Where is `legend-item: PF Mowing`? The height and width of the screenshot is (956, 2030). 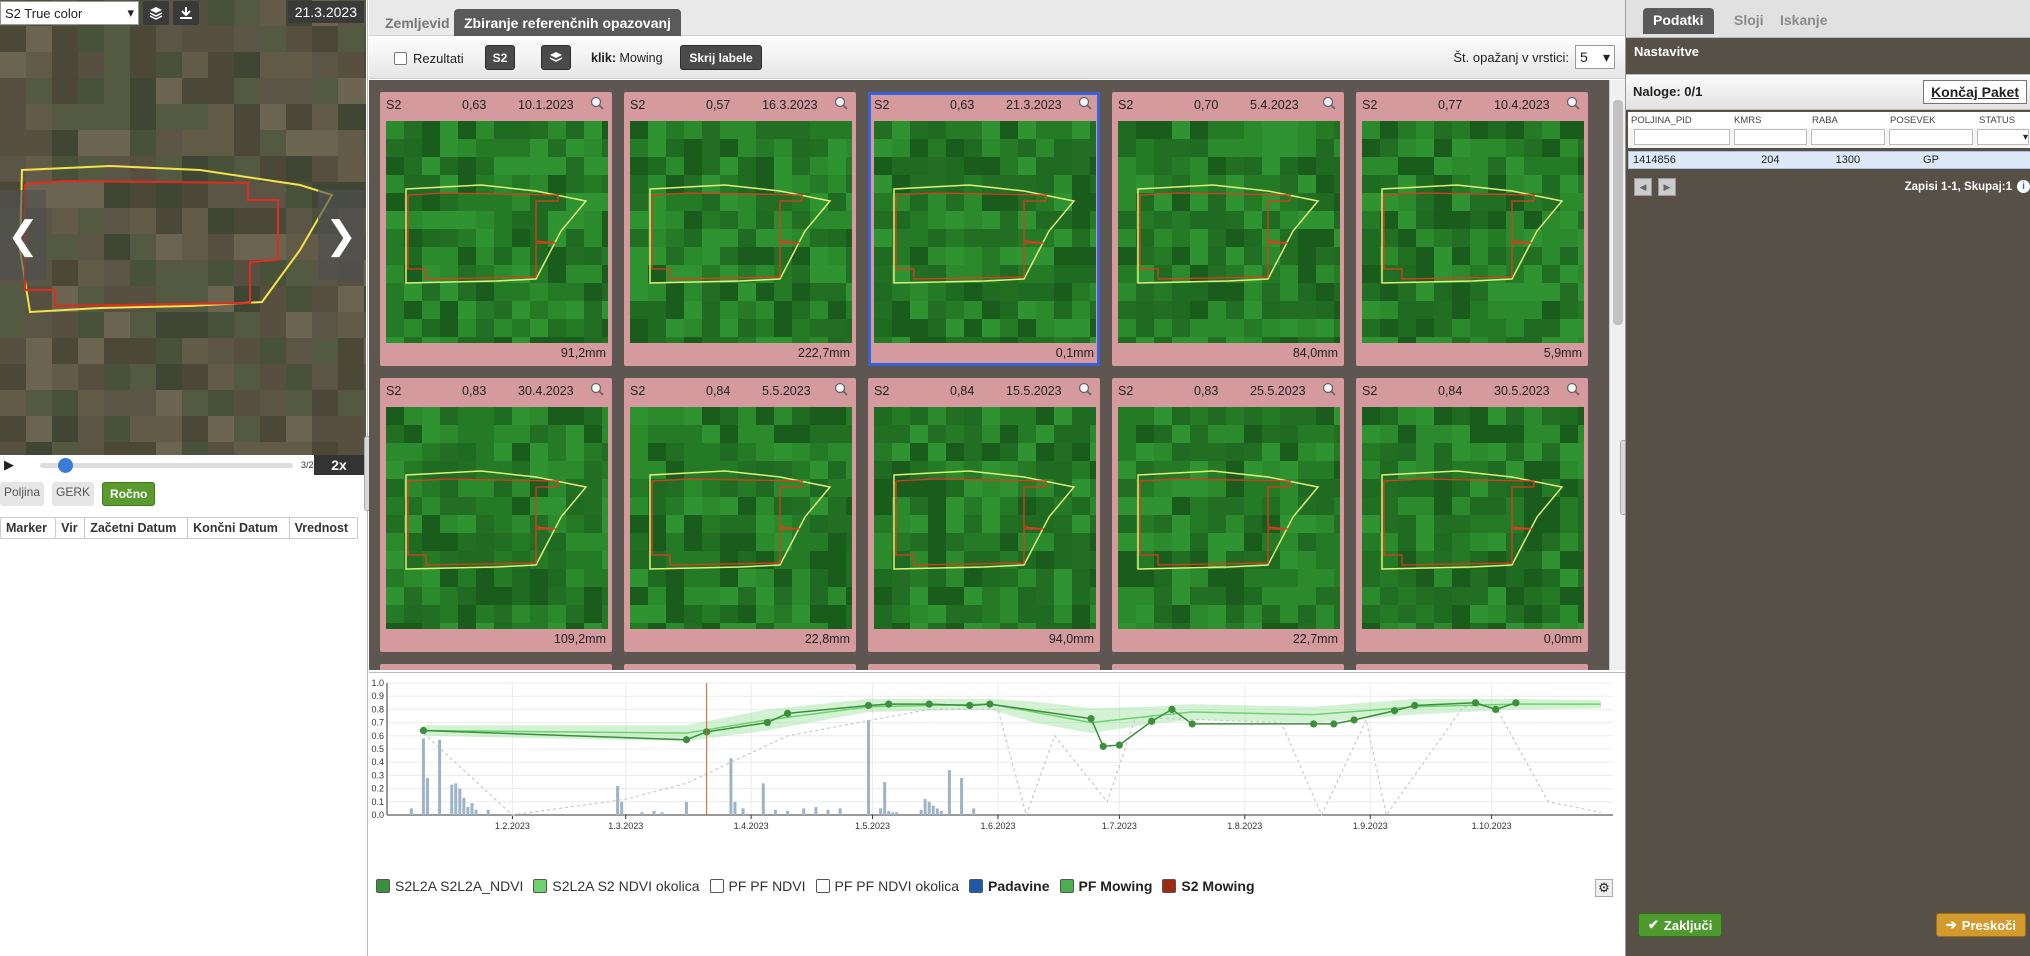 legend-item: PF Mowing is located at coordinates (1105, 886).